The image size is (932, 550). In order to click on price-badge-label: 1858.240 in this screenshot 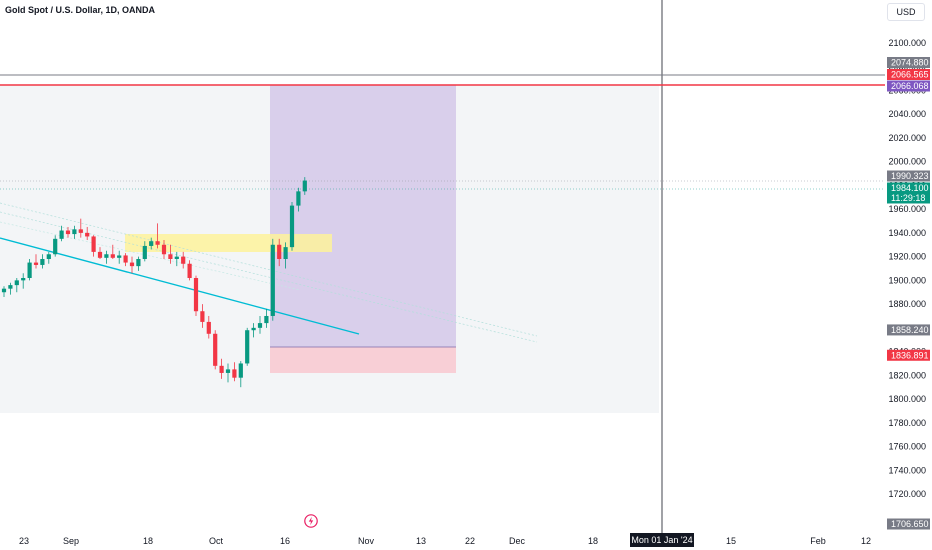, I will do `click(910, 330)`.